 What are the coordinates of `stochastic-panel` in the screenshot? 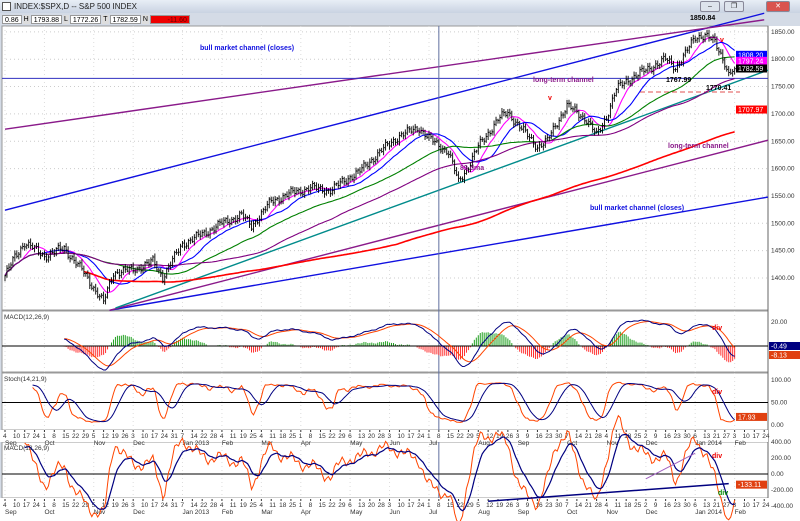 It's located at (385, 401).